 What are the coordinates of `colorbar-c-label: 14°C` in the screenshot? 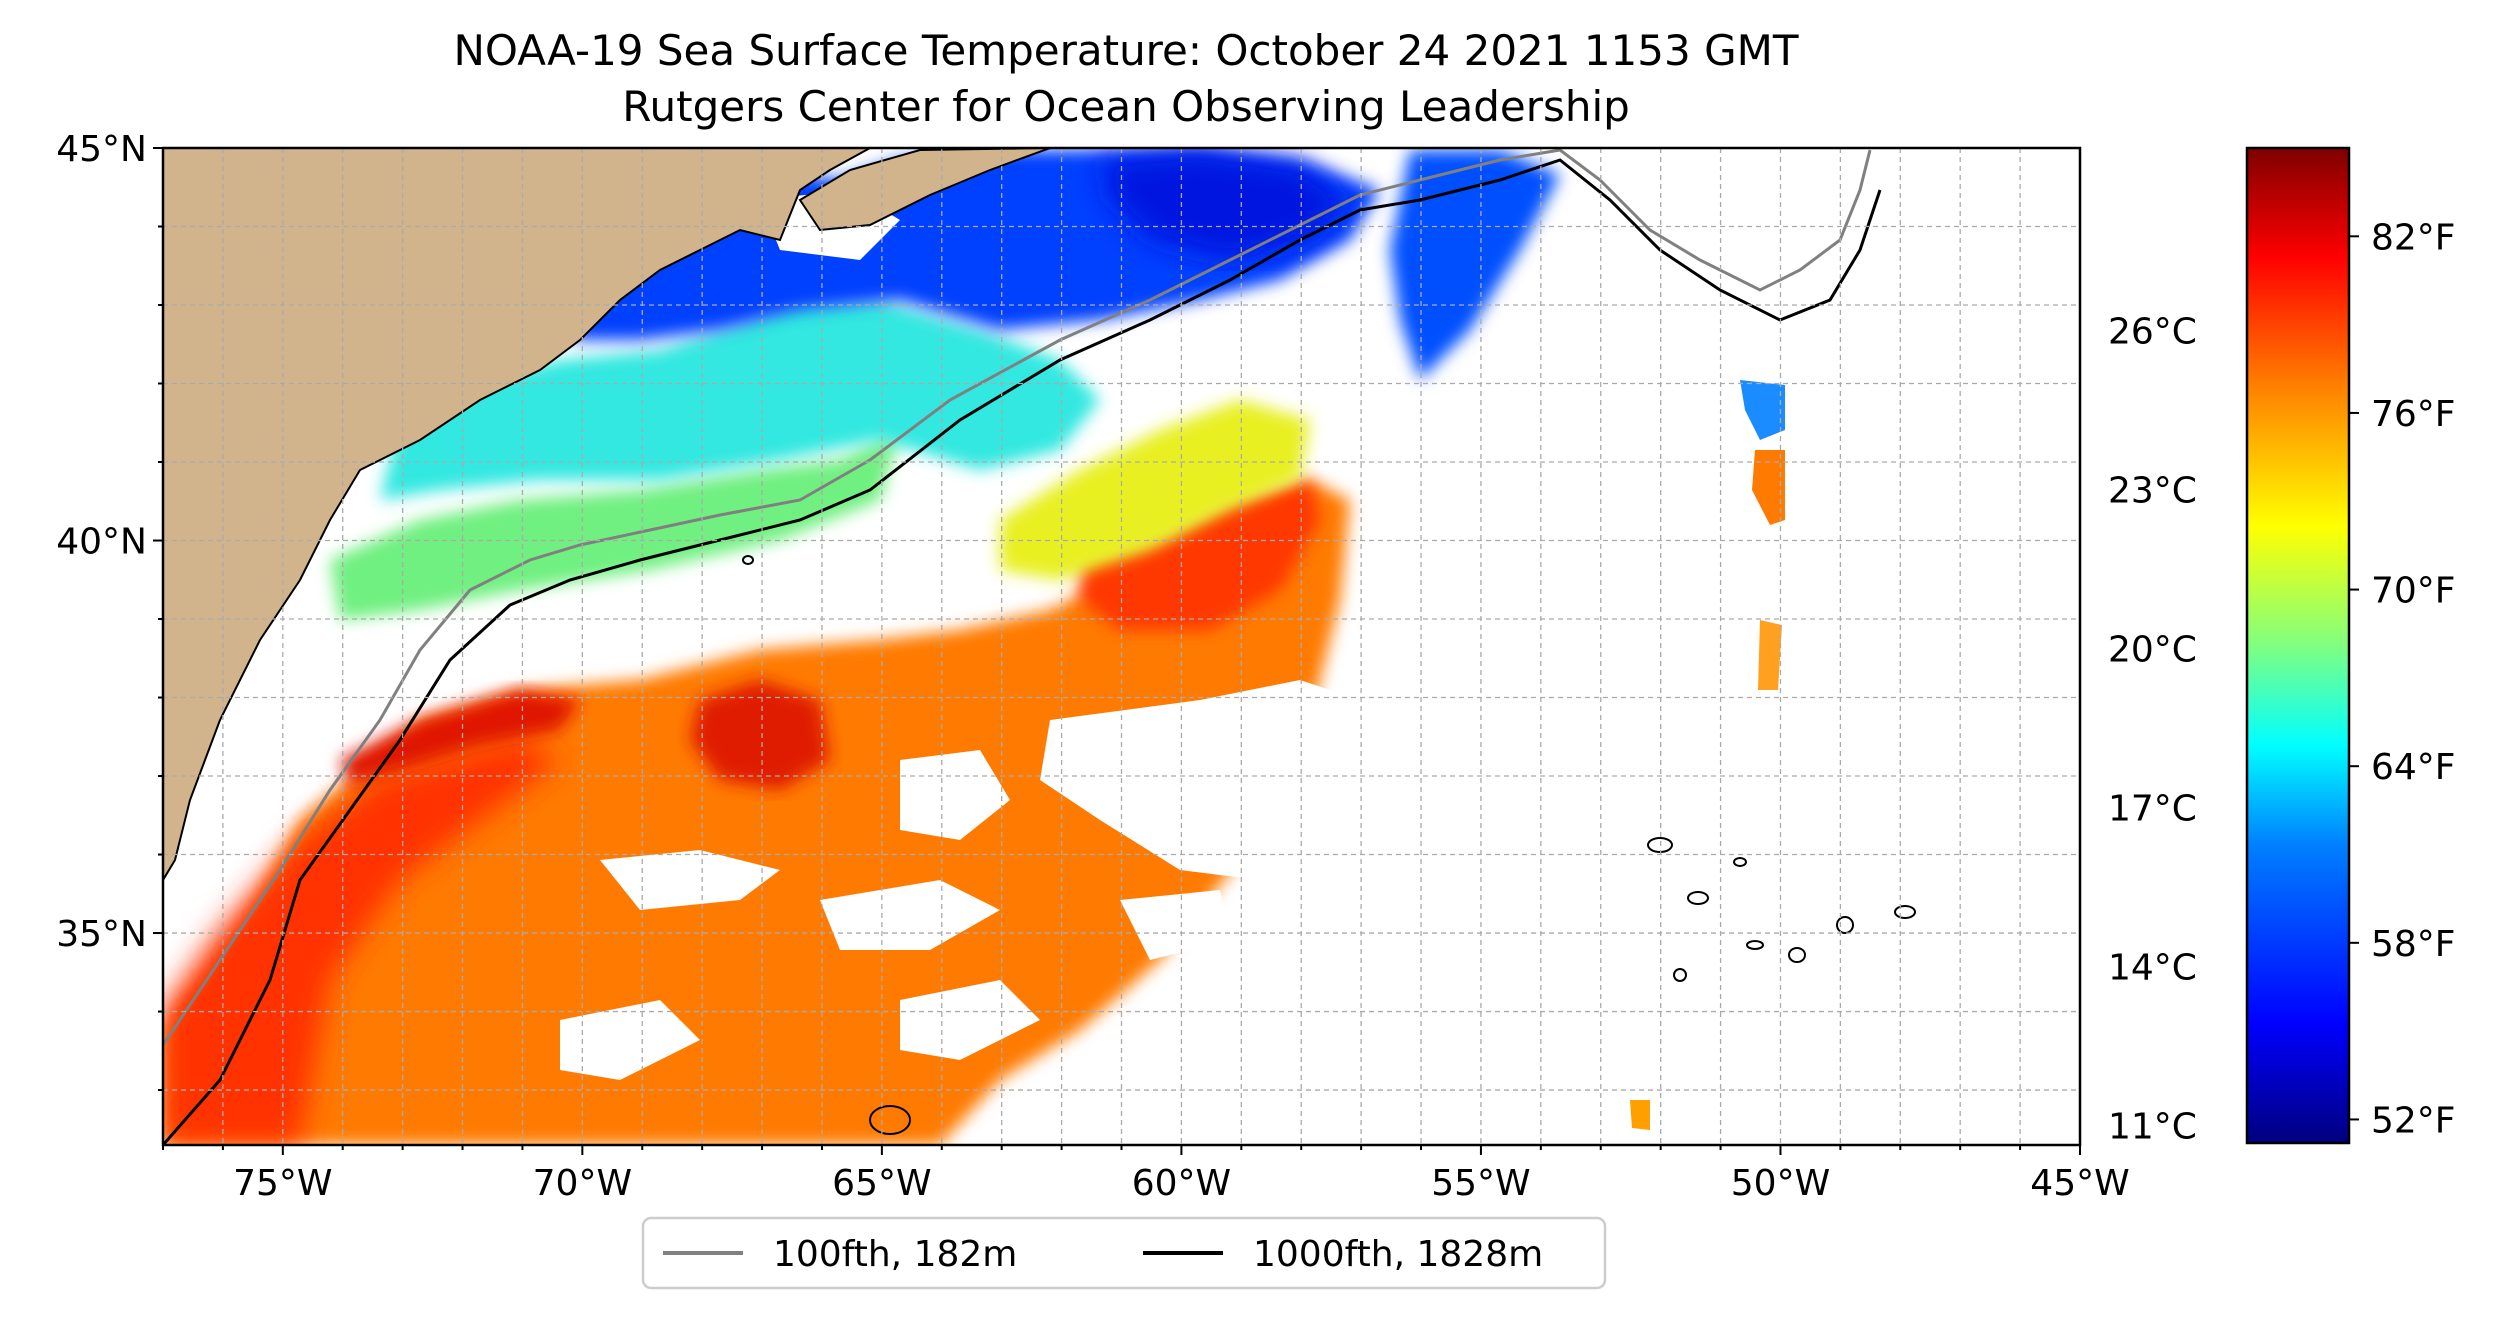 It's located at (2152, 967).